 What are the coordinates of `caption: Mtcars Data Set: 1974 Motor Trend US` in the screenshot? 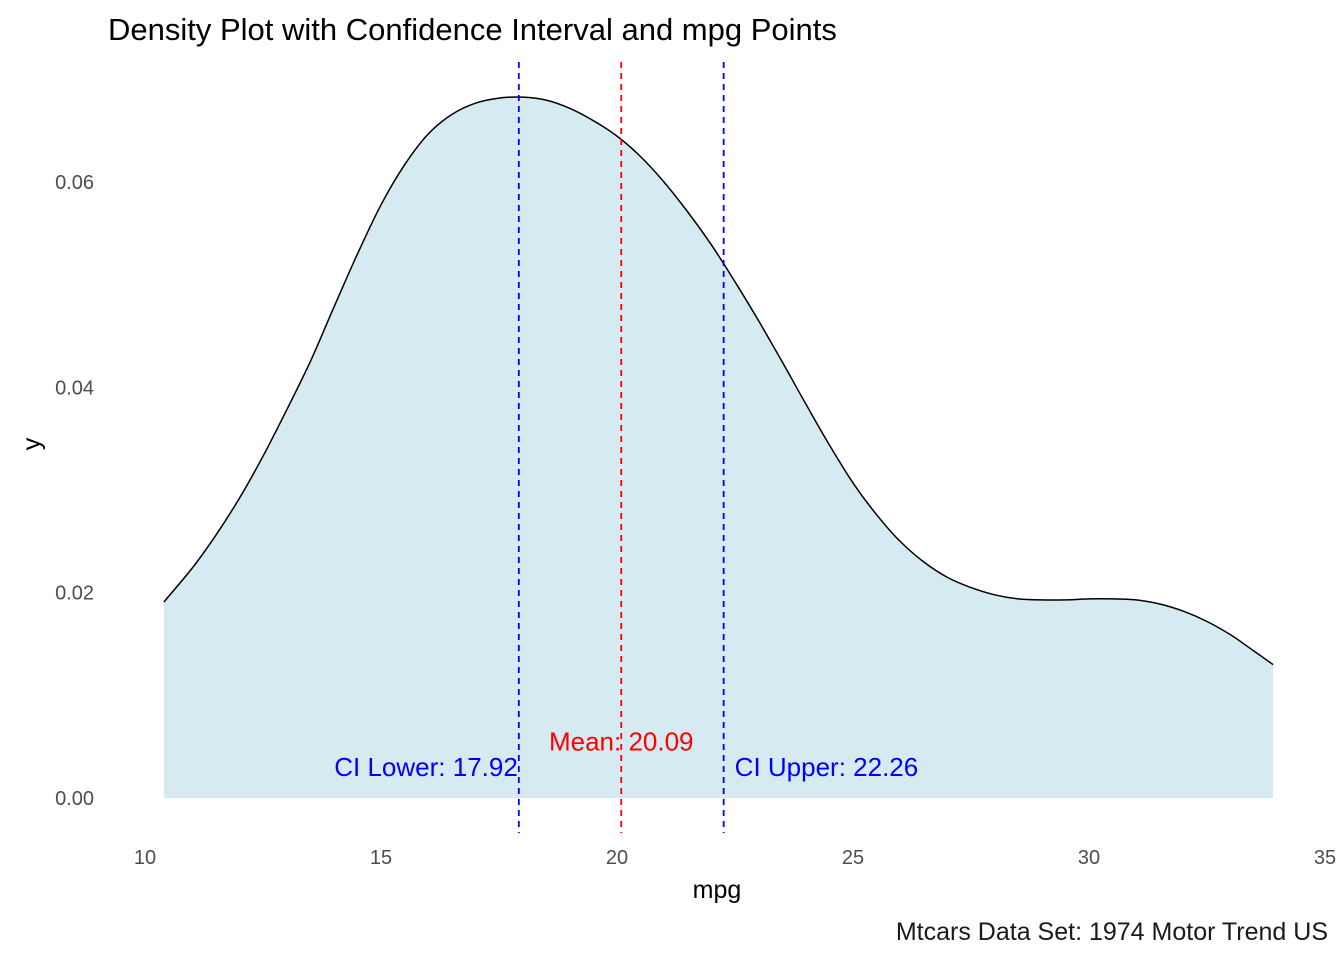 It's located at (1112, 932).